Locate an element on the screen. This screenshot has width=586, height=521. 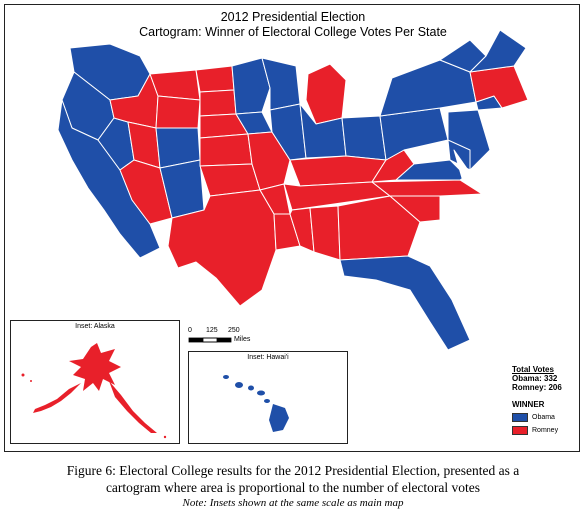
state-south-dakota is located at coordinates (218, 103).